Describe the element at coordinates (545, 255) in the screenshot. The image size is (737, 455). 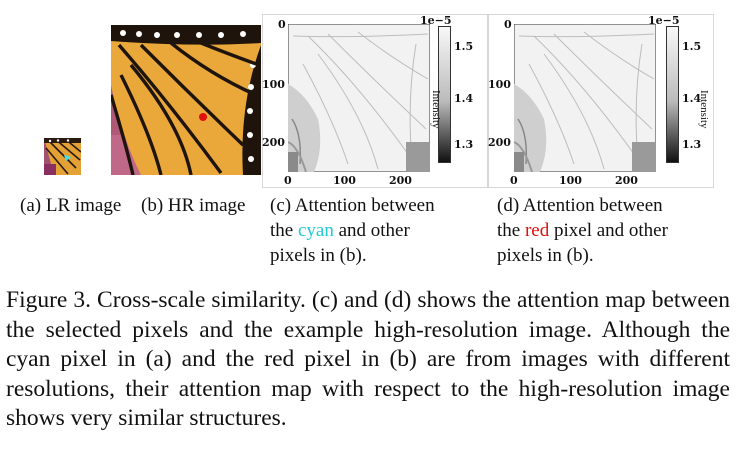
I see `subcaption-d-line3: pixels in (b).` at that location.